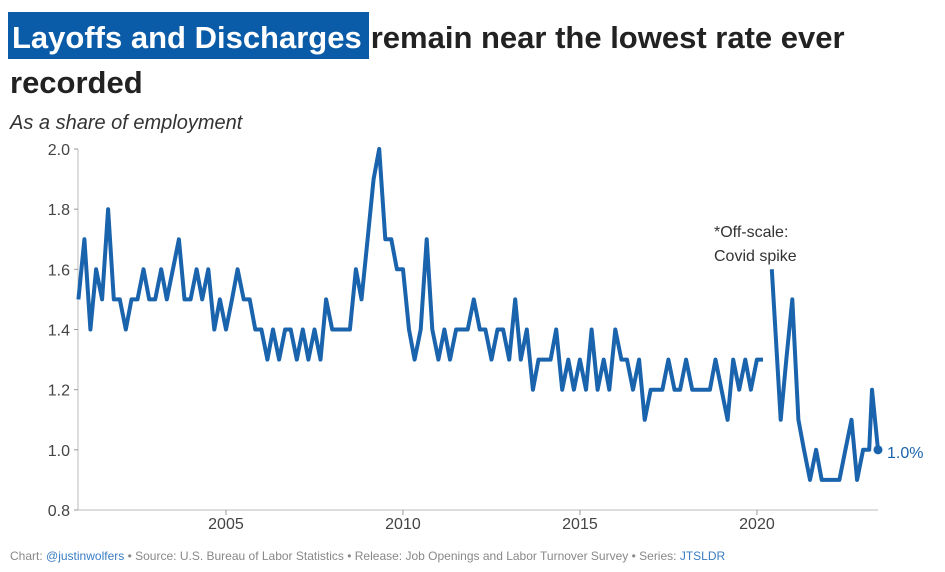 This screenshot has height=572, width=945. What do you see at coordinates (59, 391) in the screenshot?
I see `y-tick-label: 1.2` at bounding box center [59, 391].